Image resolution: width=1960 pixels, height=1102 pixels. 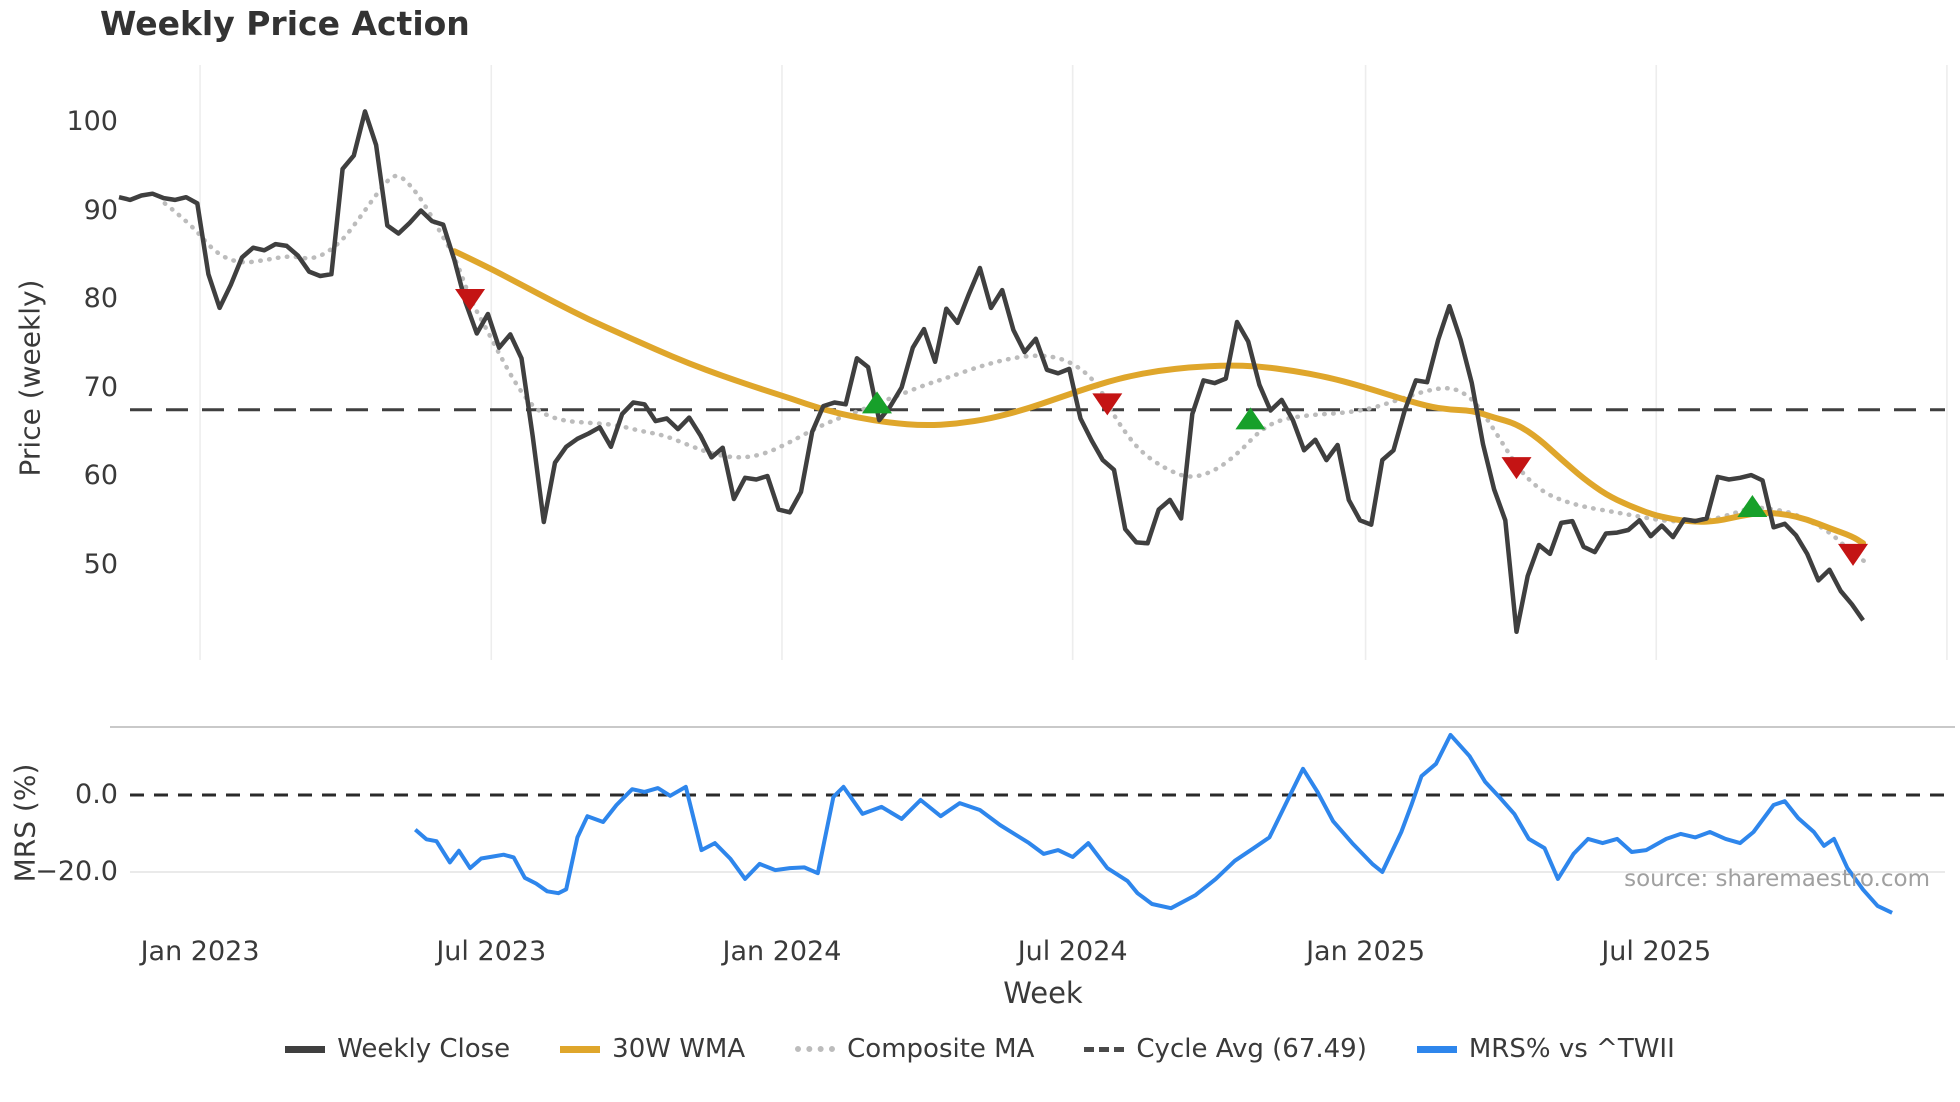 What do you see at coordinates (941, 1049) in the screenshot?
I see `legend-label: Composite MA` at bounding box center [941, 1049].